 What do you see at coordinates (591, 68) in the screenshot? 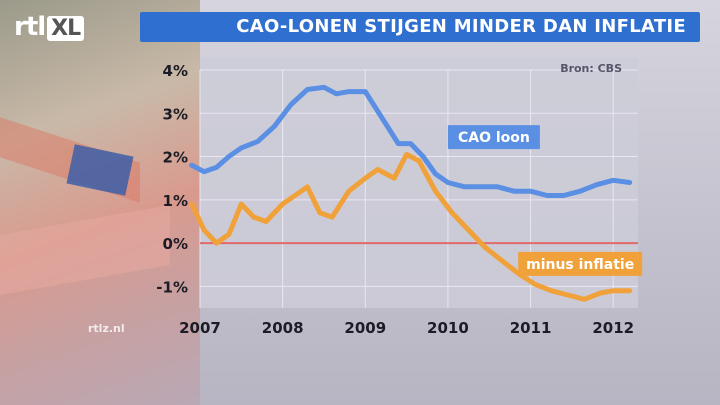
I see `source-label: Bron: CBS` at bounding box center [591, 68].